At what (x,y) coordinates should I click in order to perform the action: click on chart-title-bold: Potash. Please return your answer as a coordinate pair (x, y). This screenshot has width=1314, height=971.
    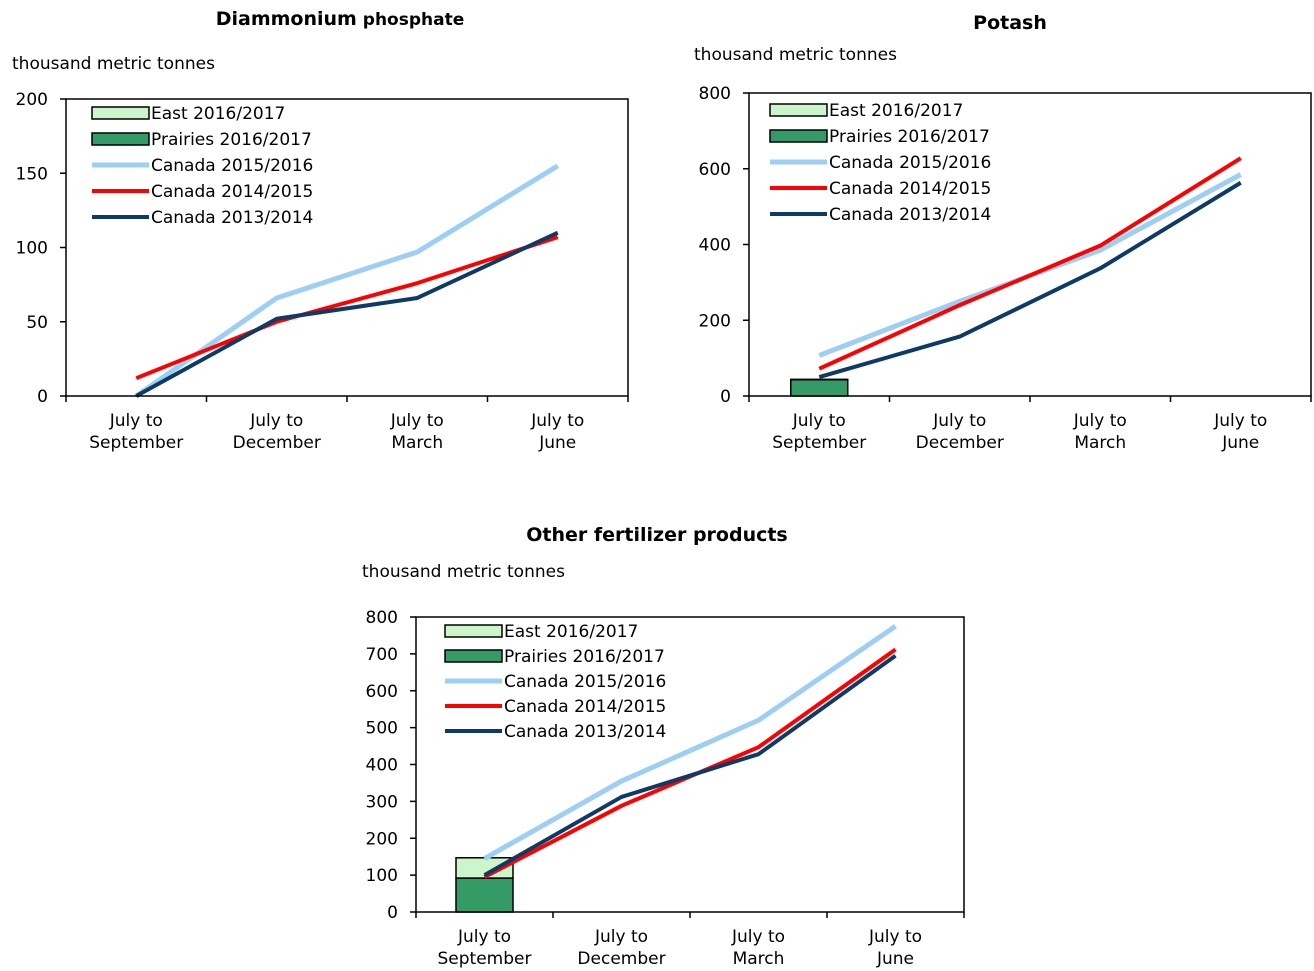
    Looking at the image, I should click on (1010, 23).